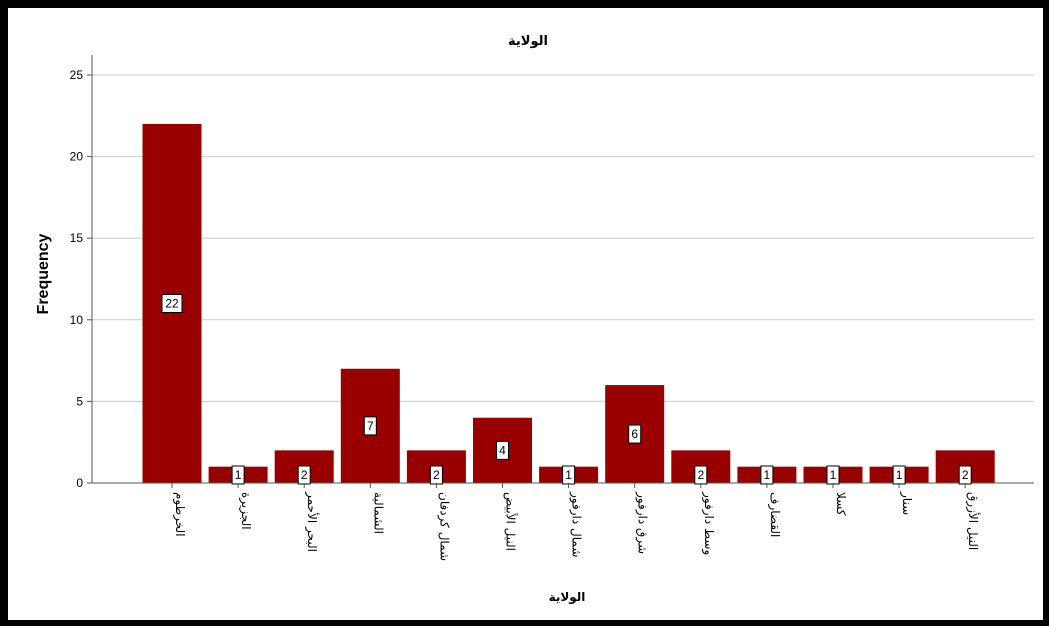 The height and width of the screenshot is (626, 1049). What do you see at coordinates (312, 521) in the screenshot?
I see `category-label: البحر الأحمر` at bounding box center [312, 521].